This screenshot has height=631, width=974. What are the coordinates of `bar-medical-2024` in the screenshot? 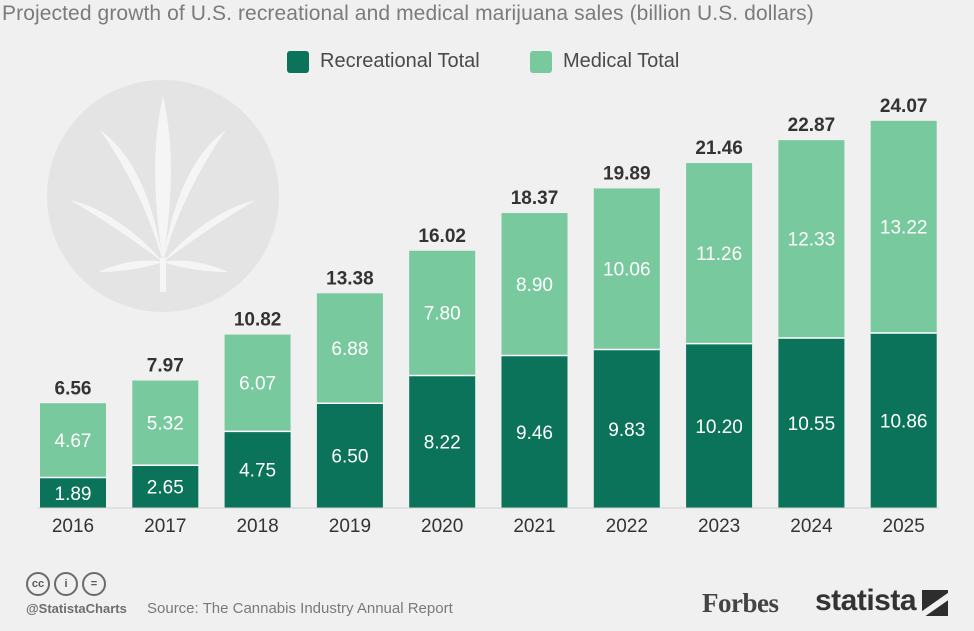 It's located at (811, 239).